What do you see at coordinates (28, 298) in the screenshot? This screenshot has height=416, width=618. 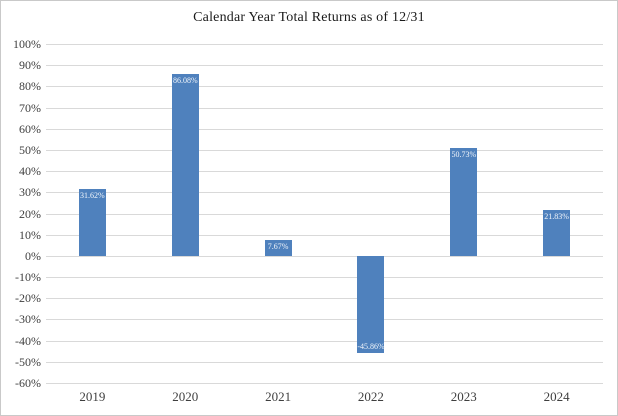 I see `y-tick-label: -20%` at bounding box center [28, 298].